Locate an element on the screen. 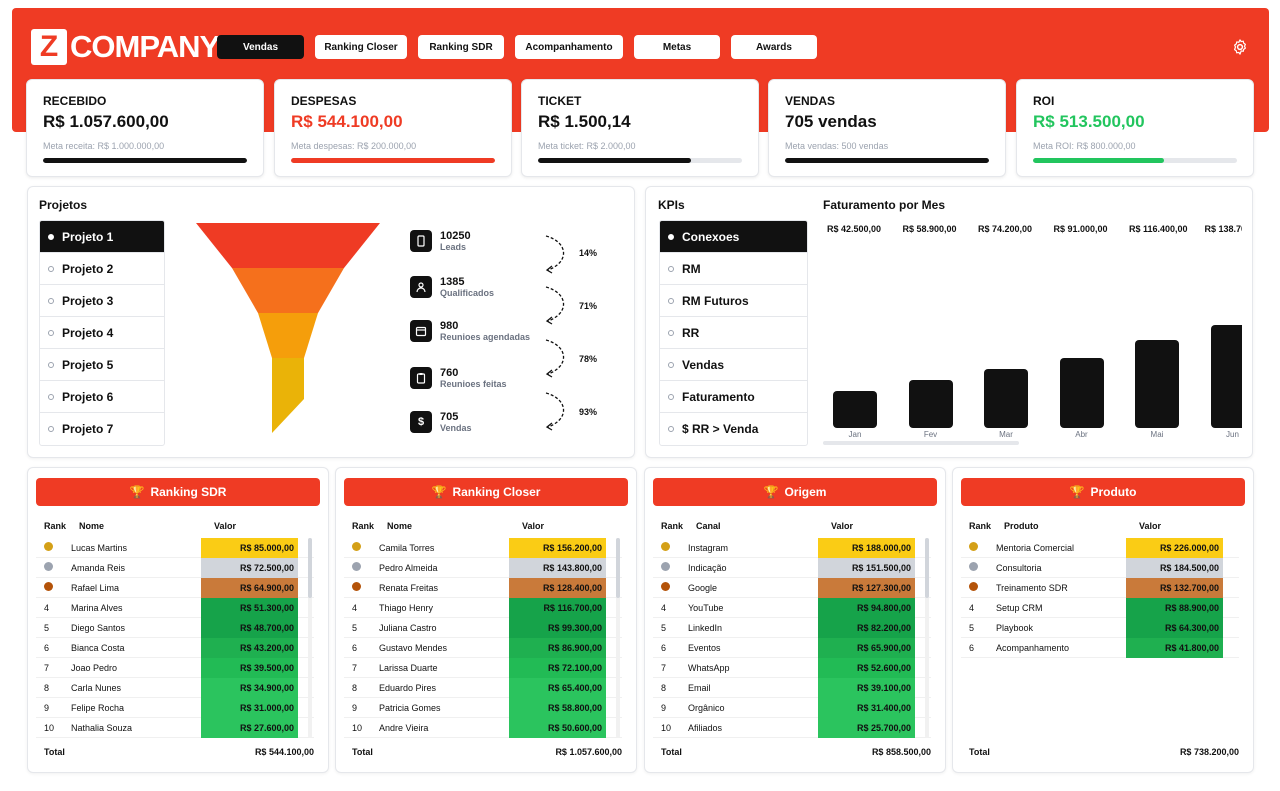  gear-icon is located at coordinates (1240, 47).